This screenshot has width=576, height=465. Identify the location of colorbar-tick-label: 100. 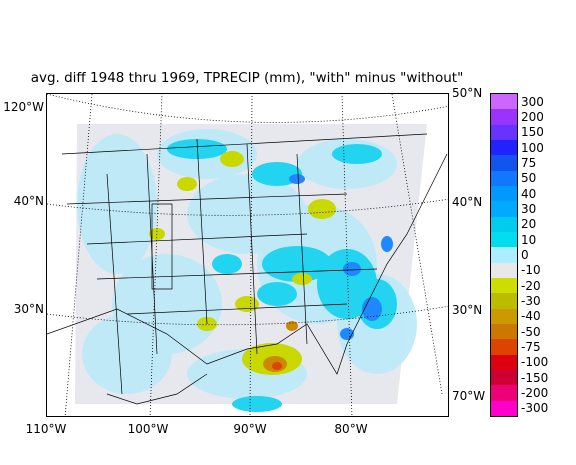
(532, 147).